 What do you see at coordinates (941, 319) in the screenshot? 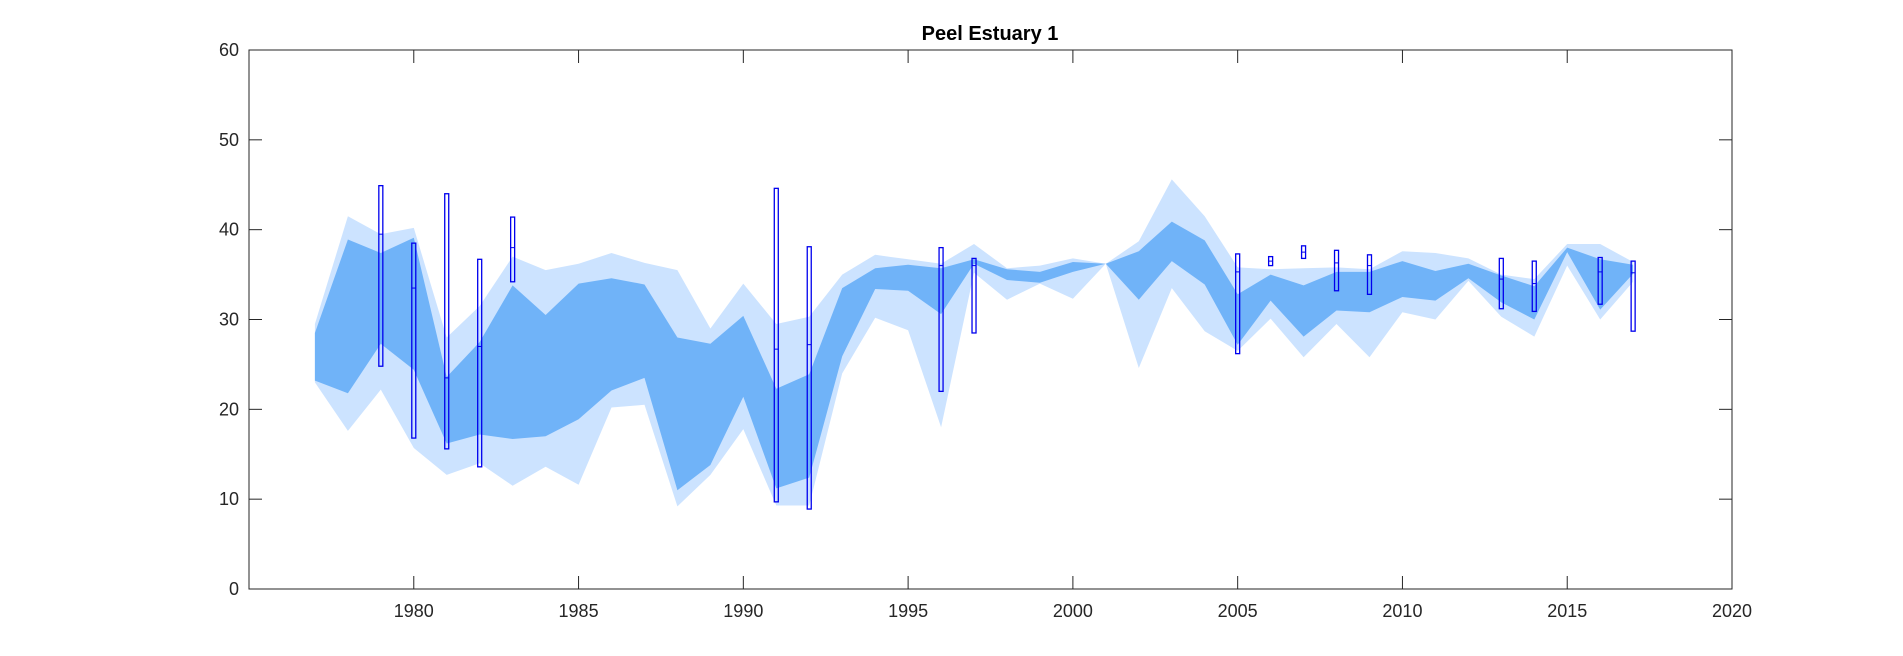
I see `box-1996` at bounding box center [941, 319].